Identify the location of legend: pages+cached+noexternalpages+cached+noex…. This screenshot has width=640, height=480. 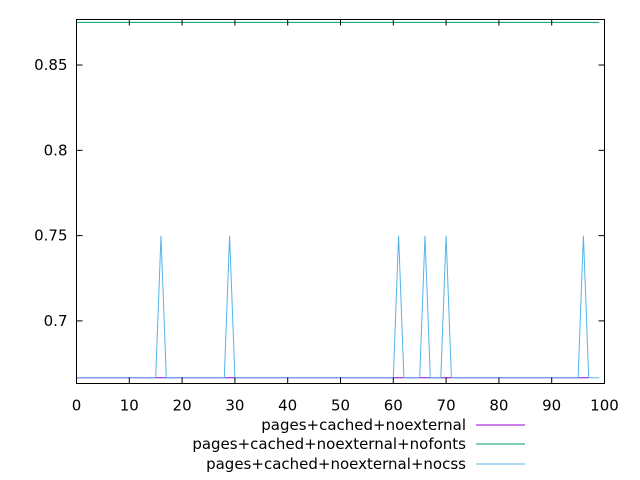
(358, 444).